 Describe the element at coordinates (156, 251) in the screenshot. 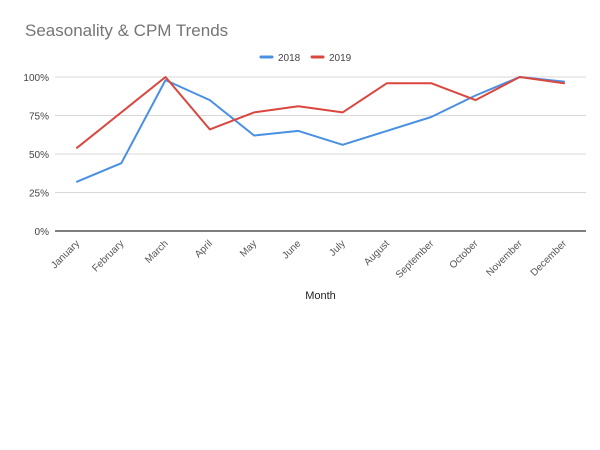

I see `x-tick-label: March` at that location.